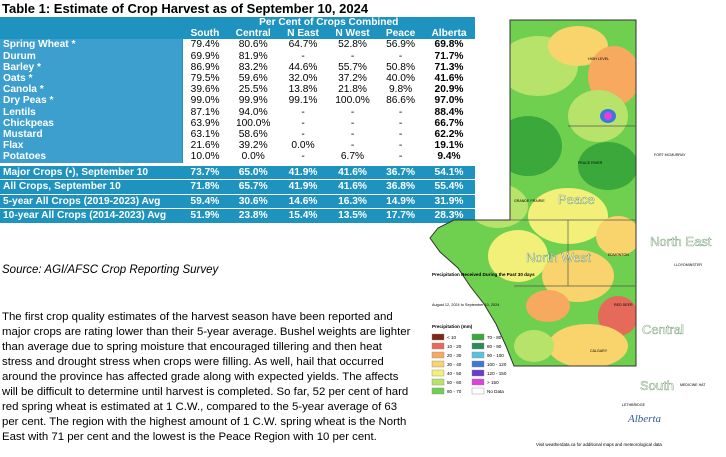 This screenshot has width=726, height=457. I want to click on city-label: HIGH LEVEL, so click(598, 59).